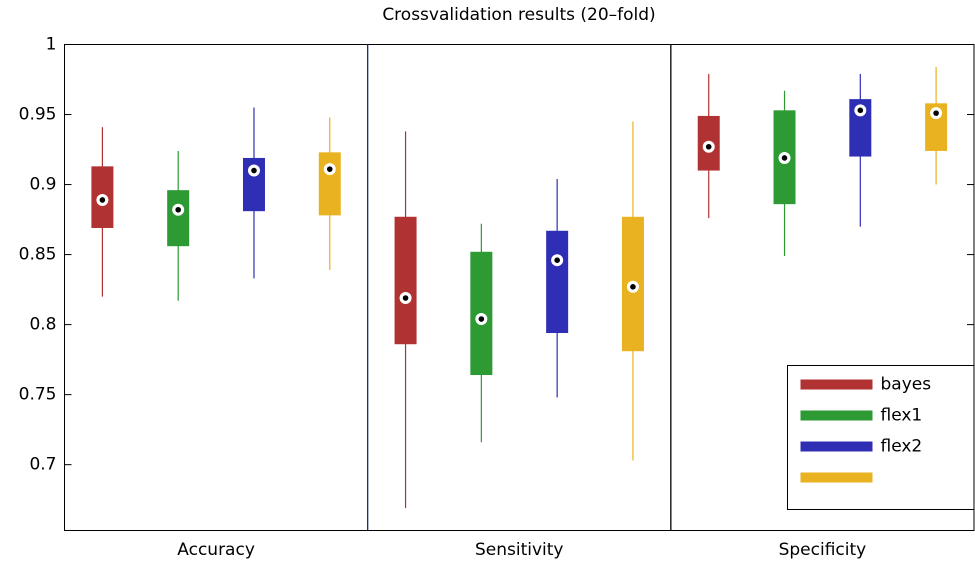 The height and width of the screenshot is (568, 975). I want to click on y-tick-label: 0.9, so click(42, 185).